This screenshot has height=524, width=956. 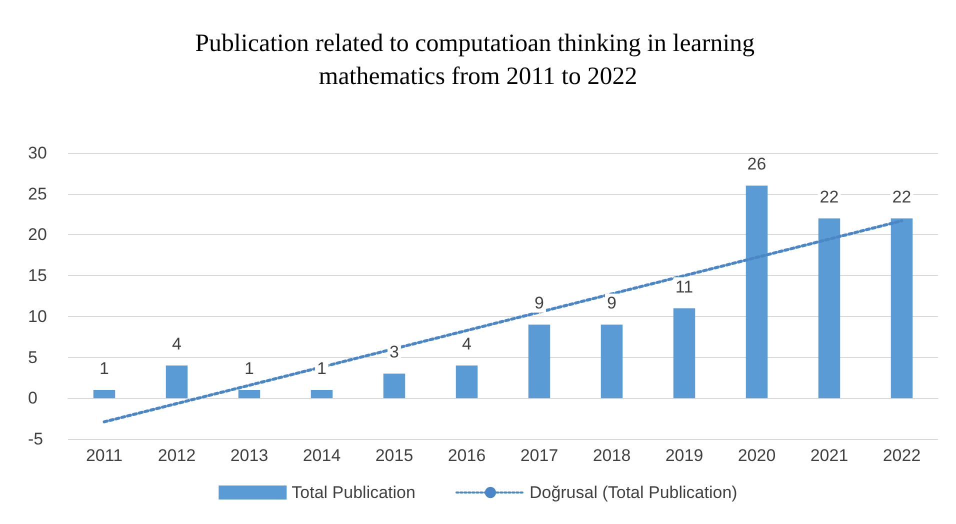 What do you see at coordinates (394, 455) in the screenshot?
I see `x-tick-label: 2015` at bounding box center [394, 455].